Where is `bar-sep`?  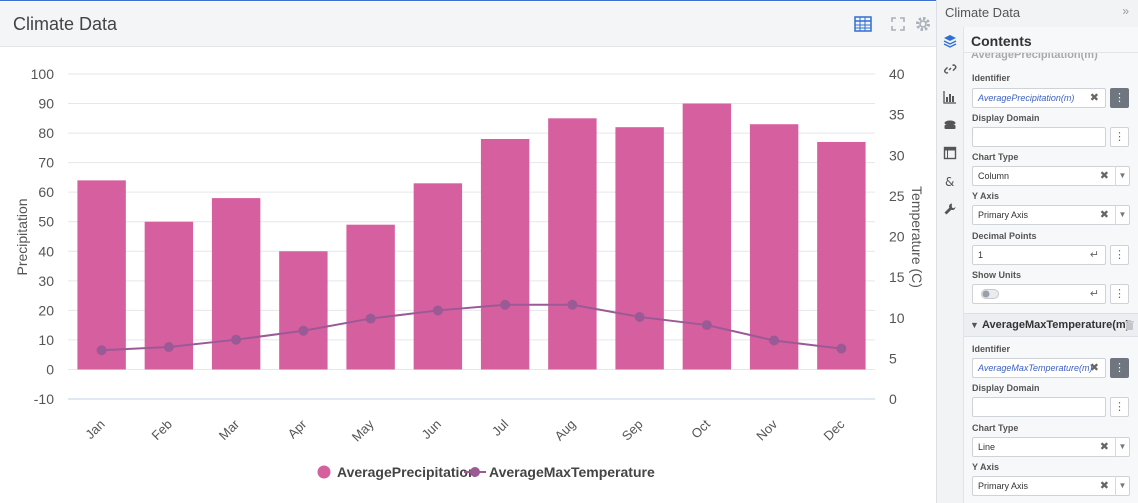
bar-sep is located at coordinates (639, 248).